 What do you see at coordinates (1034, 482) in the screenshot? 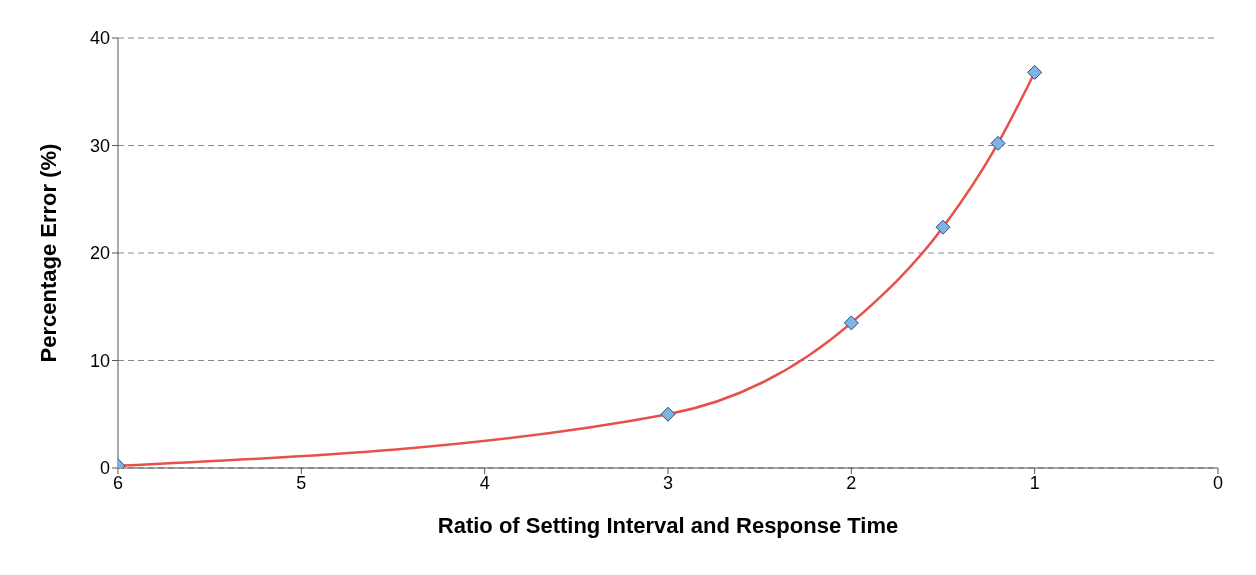
I see `x-tick-label: 1` at bounding box center [1034, 482].